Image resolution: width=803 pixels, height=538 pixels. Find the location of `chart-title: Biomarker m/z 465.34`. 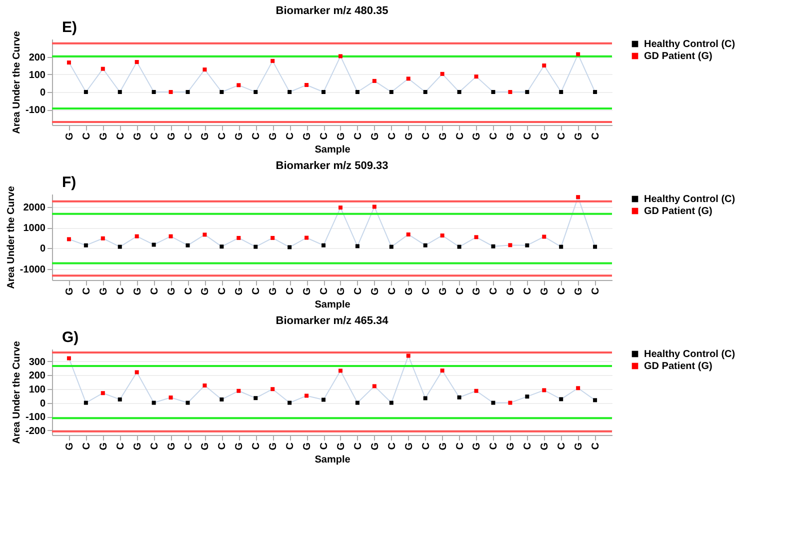

chart-title: Biomarker m/z 465.34 is located at coordinates (333, 321).